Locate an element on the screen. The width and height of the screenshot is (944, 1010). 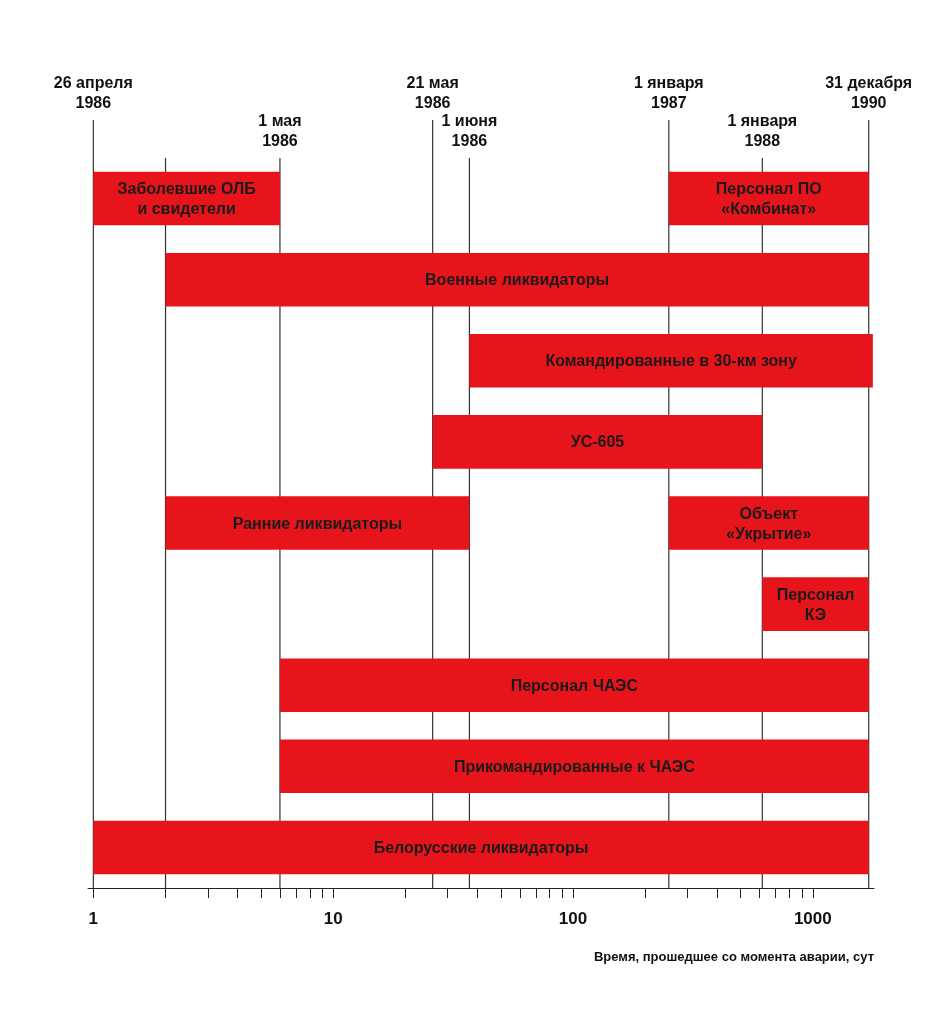
series-label: Командированные в 30-км зону is located at coordinates (671, 361).